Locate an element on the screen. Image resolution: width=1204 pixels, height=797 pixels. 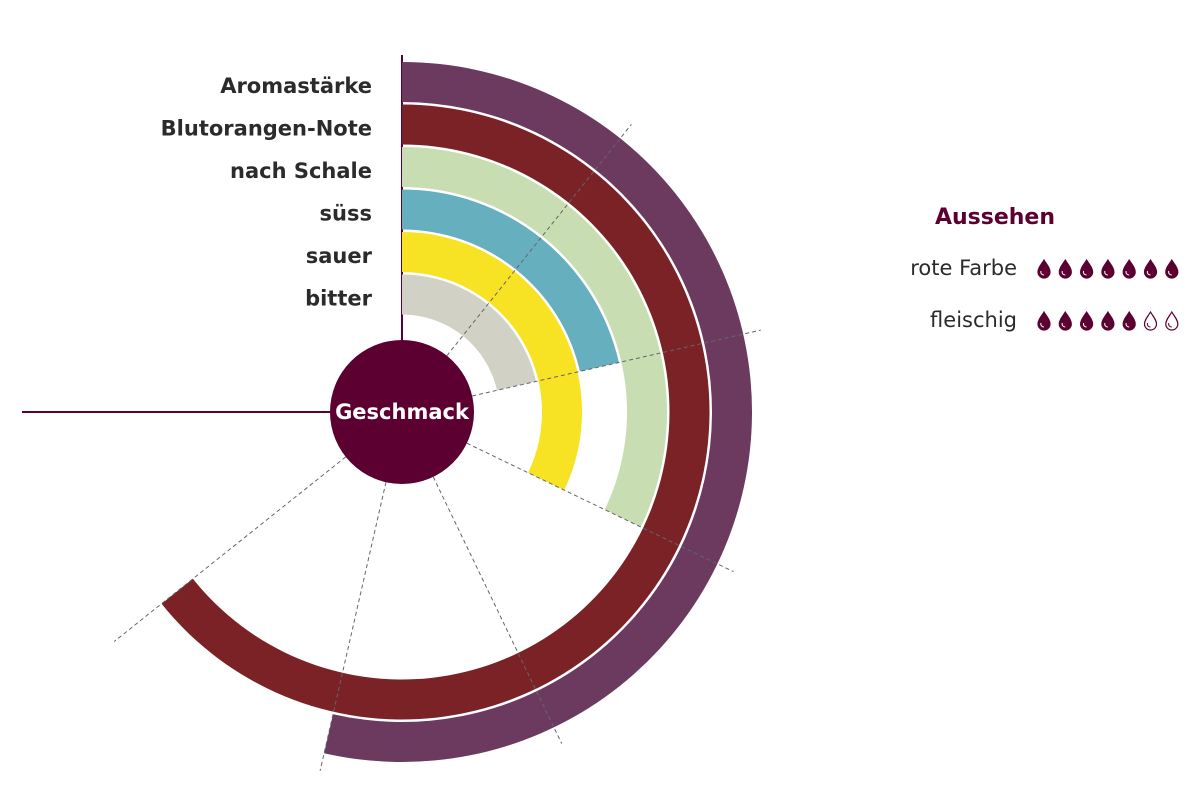
chart-title: Geschmack is located at coordinates (402, 412).